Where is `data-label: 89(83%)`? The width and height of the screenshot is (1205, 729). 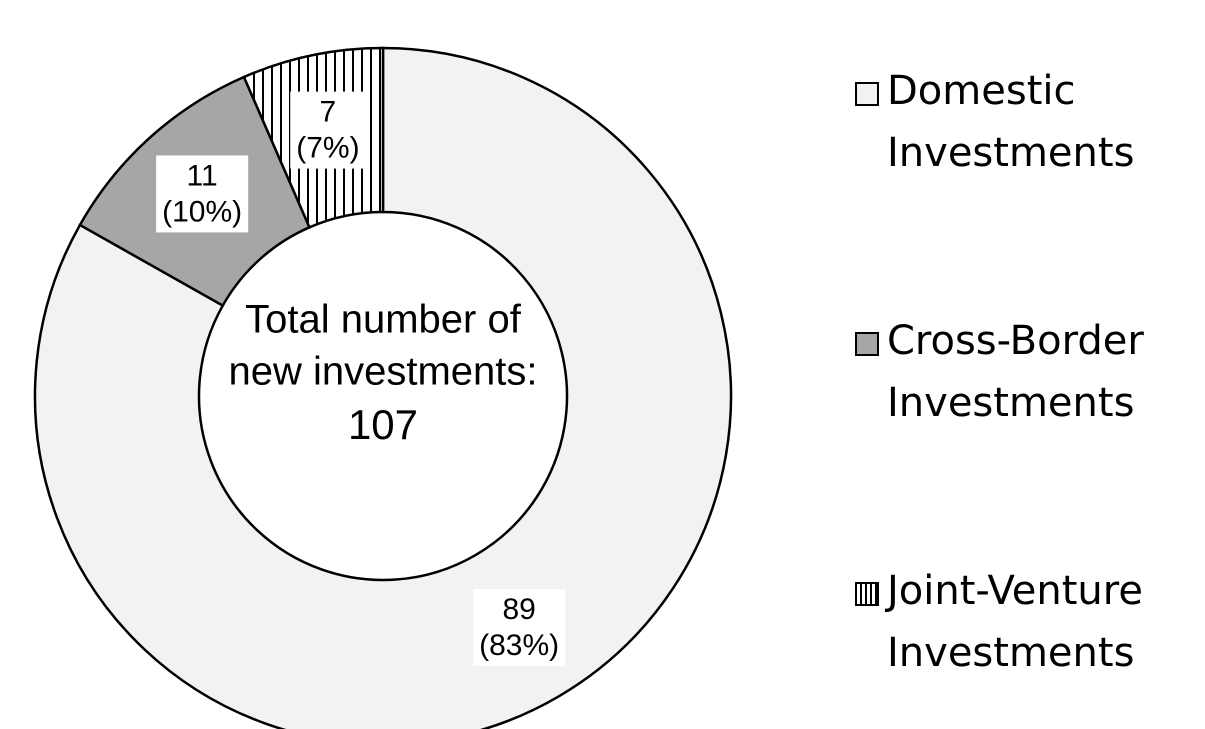 data-label: 89(83%) is located at coordinates (519, 628).